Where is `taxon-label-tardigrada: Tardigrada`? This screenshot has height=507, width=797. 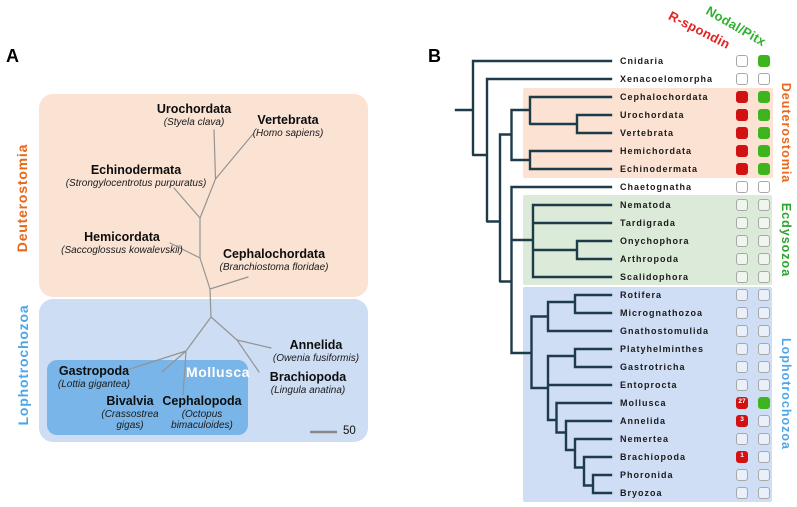 taxon-label-tardigrada: Tardigrada is located at coordinates (648, 223).